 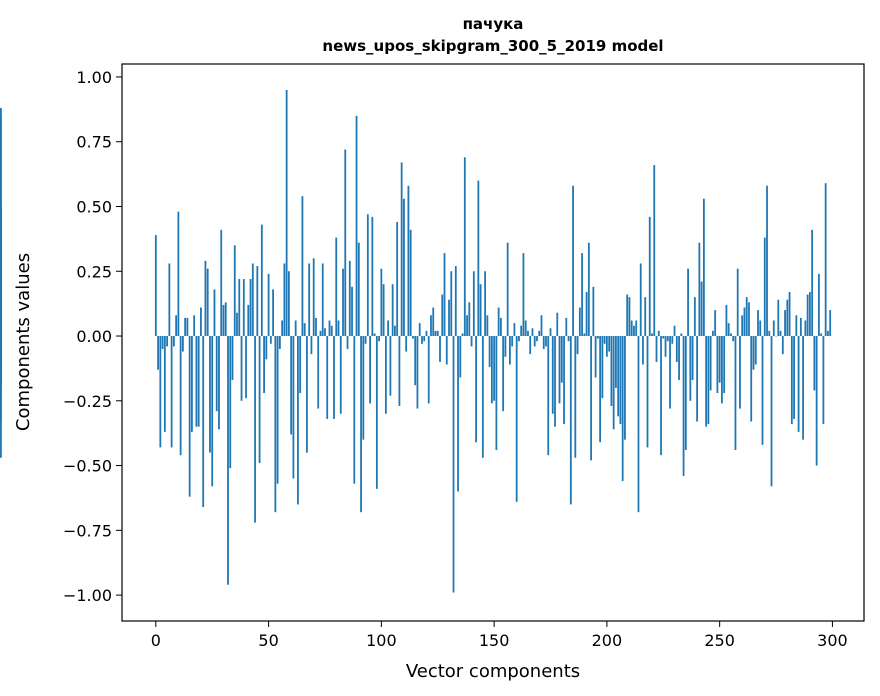 I want to click on x-tick-label: 100, so click(x=381, y=640).